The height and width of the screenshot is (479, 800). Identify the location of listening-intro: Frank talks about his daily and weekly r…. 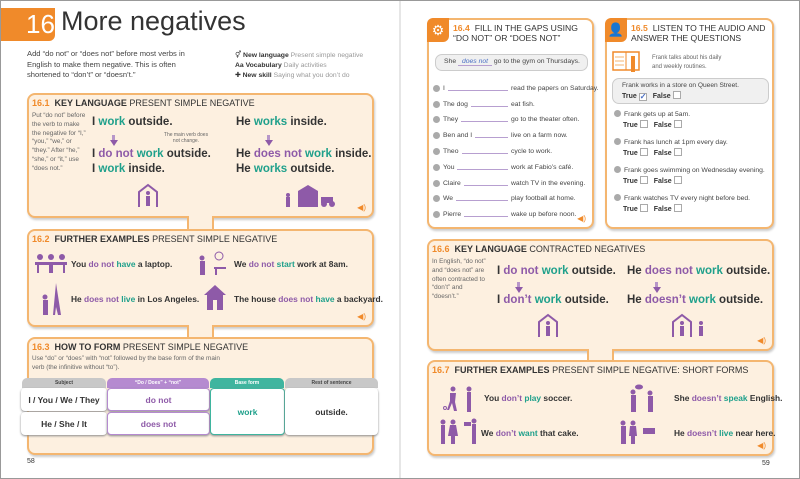
(687, 62).